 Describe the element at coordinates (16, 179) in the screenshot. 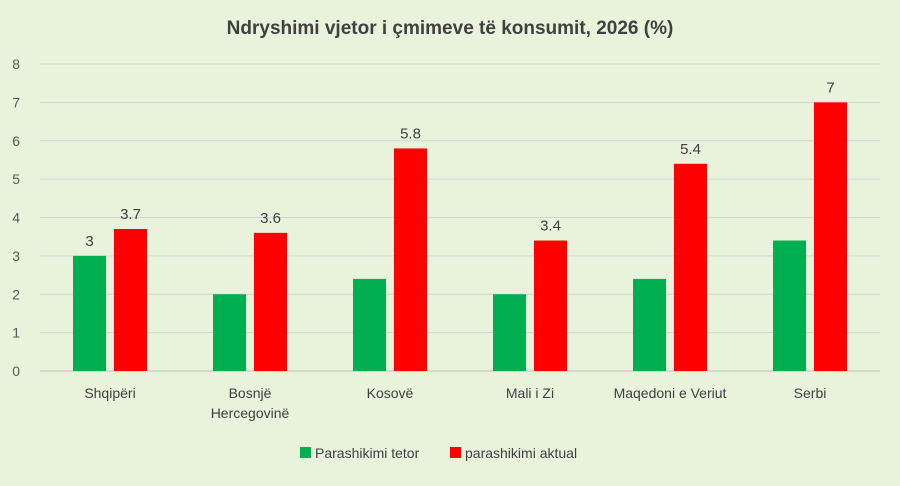

I see `y-tick-label: 5` at that location.